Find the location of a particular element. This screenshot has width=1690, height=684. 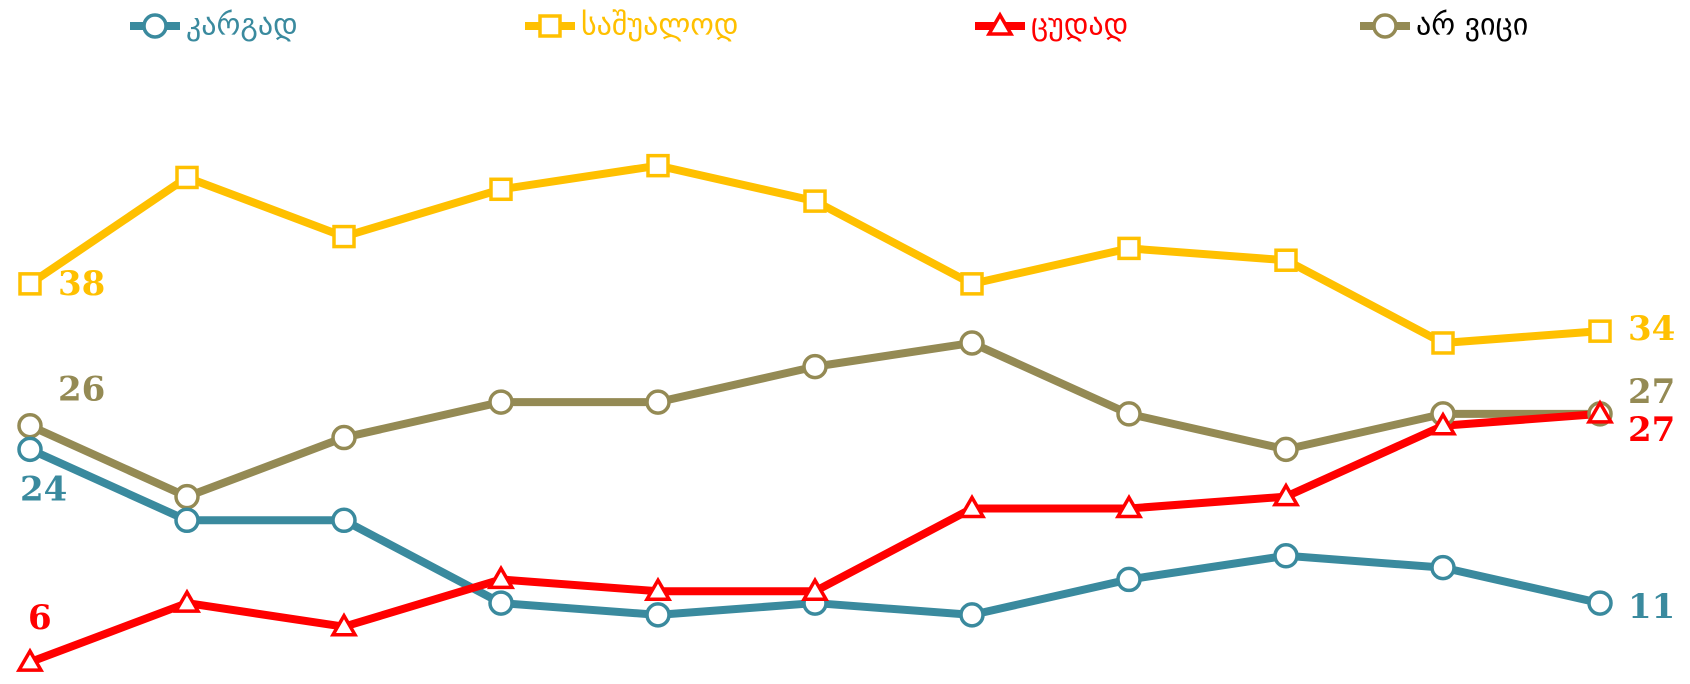

data-label: 38 is located at coordinates (81, 284).